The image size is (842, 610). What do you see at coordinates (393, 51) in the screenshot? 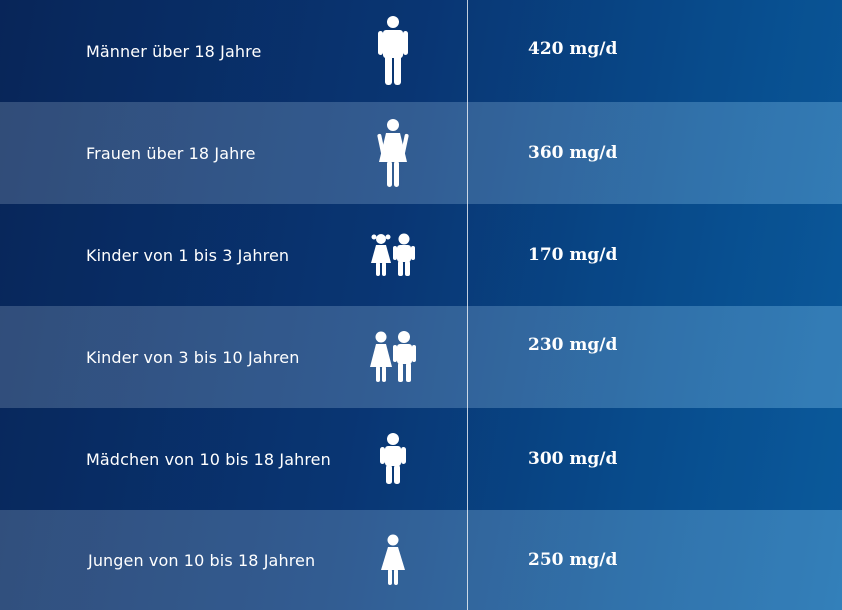
I see `man-icon` at bounding box center [393, 51].